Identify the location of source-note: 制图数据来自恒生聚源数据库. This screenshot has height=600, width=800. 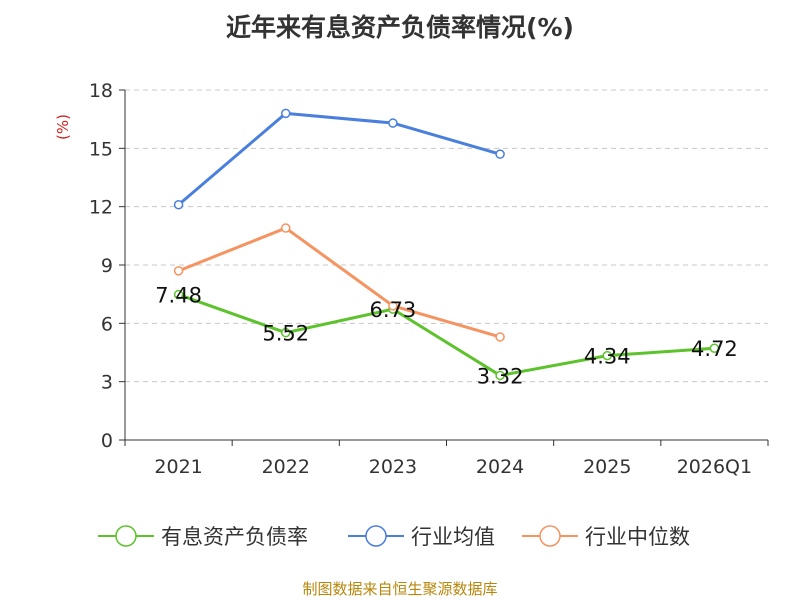
(400, 589).